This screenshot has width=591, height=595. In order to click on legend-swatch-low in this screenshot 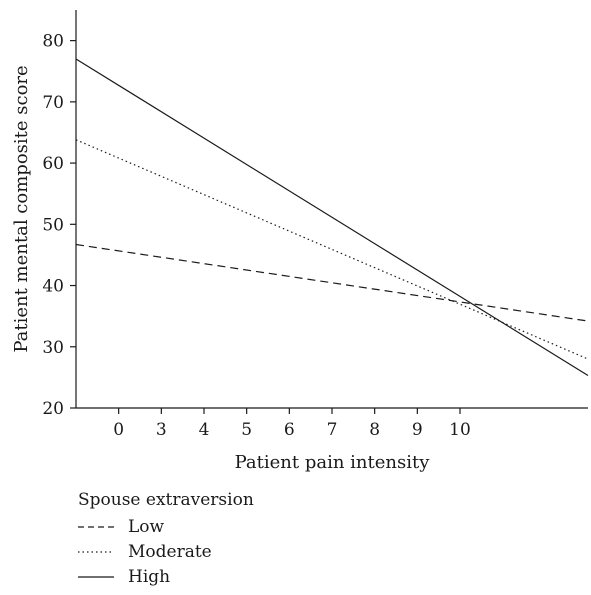, I will do `click(96, 526)`.